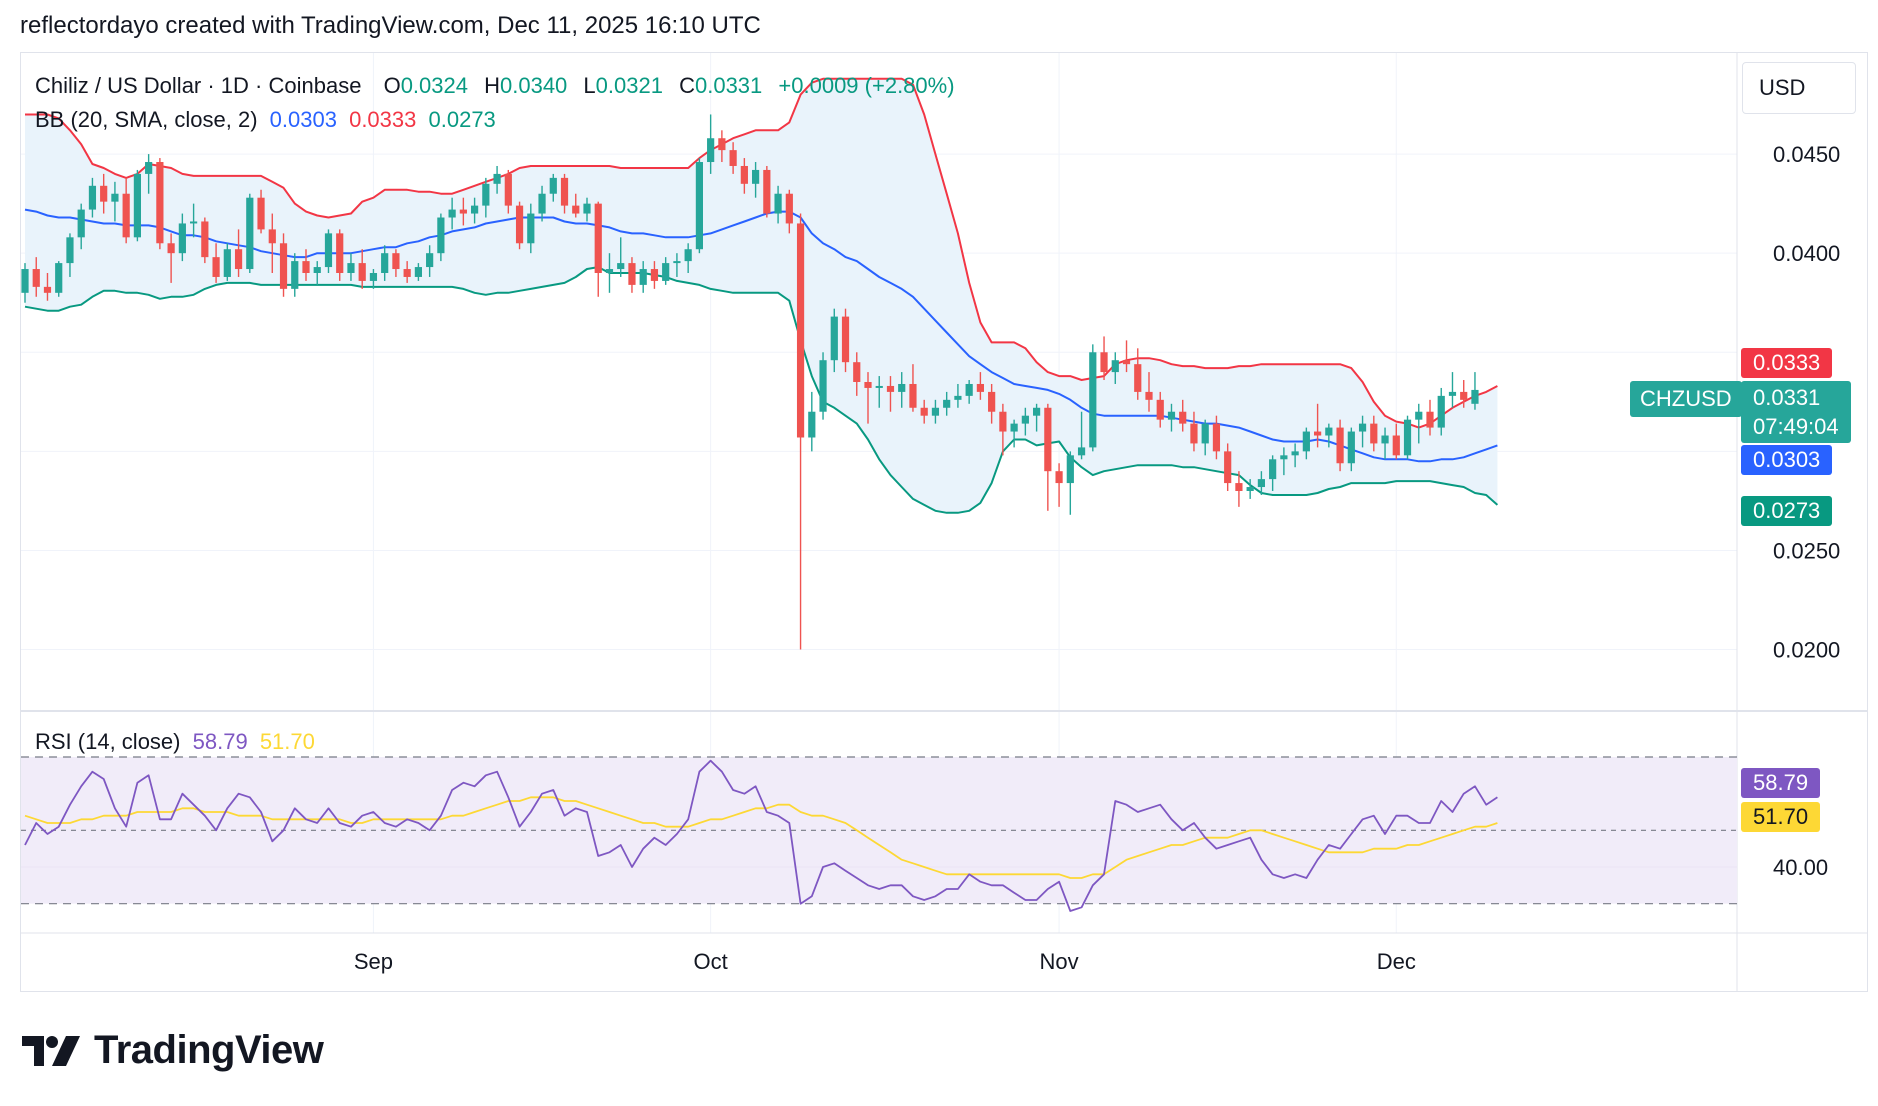 The image size is (1878, 1106). What do you see at coordinates (728, 85) in the screenshot?
I see `close-value: 0.0331` at bounding box center [728, 85].